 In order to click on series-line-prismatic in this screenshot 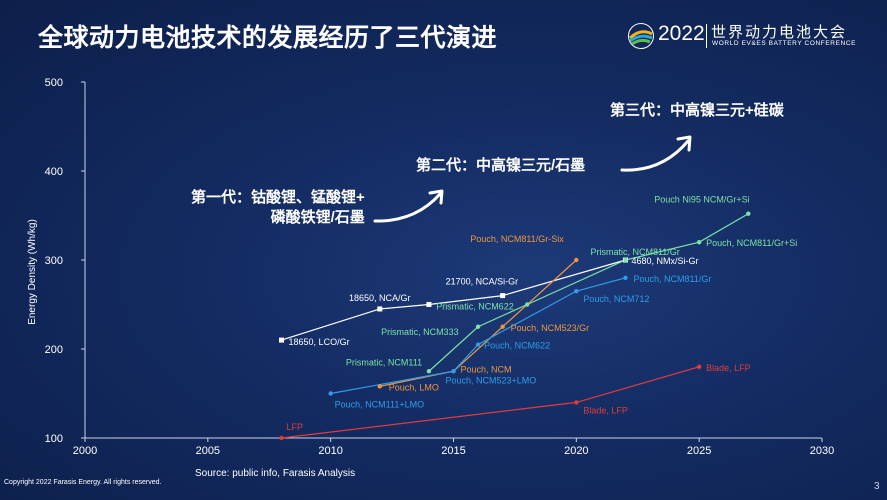, I will do `click(588, 292)`.